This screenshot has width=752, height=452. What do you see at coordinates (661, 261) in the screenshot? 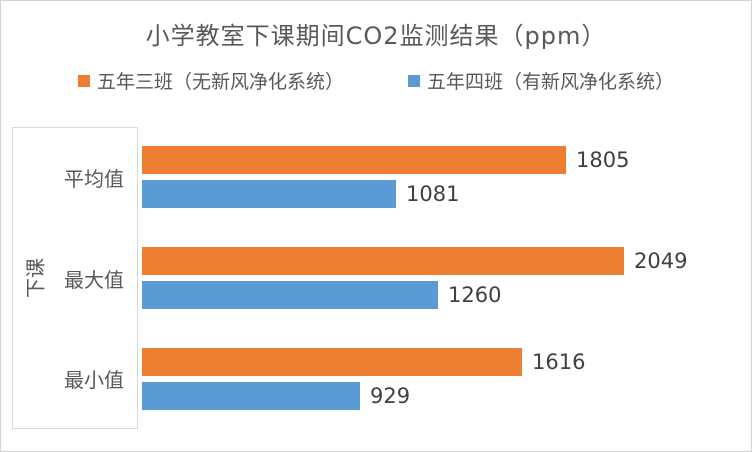
I see `data-label: 2049` at bounding box center [661, 261].